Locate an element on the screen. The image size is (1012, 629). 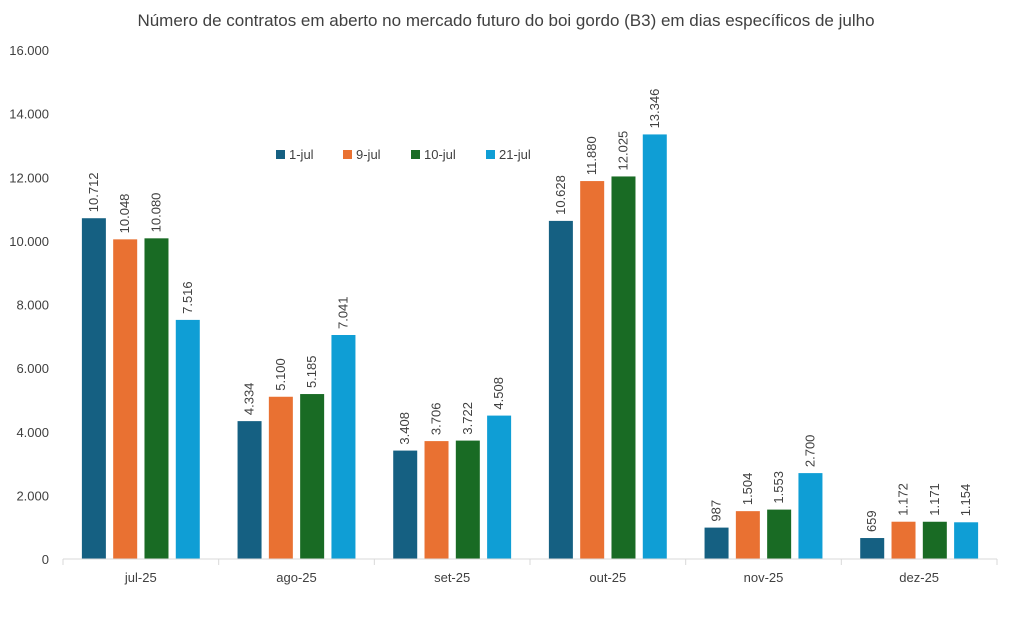
legend: 1-jul 9-jul 10-jul 21-jul is located at coordinates (403, 154).